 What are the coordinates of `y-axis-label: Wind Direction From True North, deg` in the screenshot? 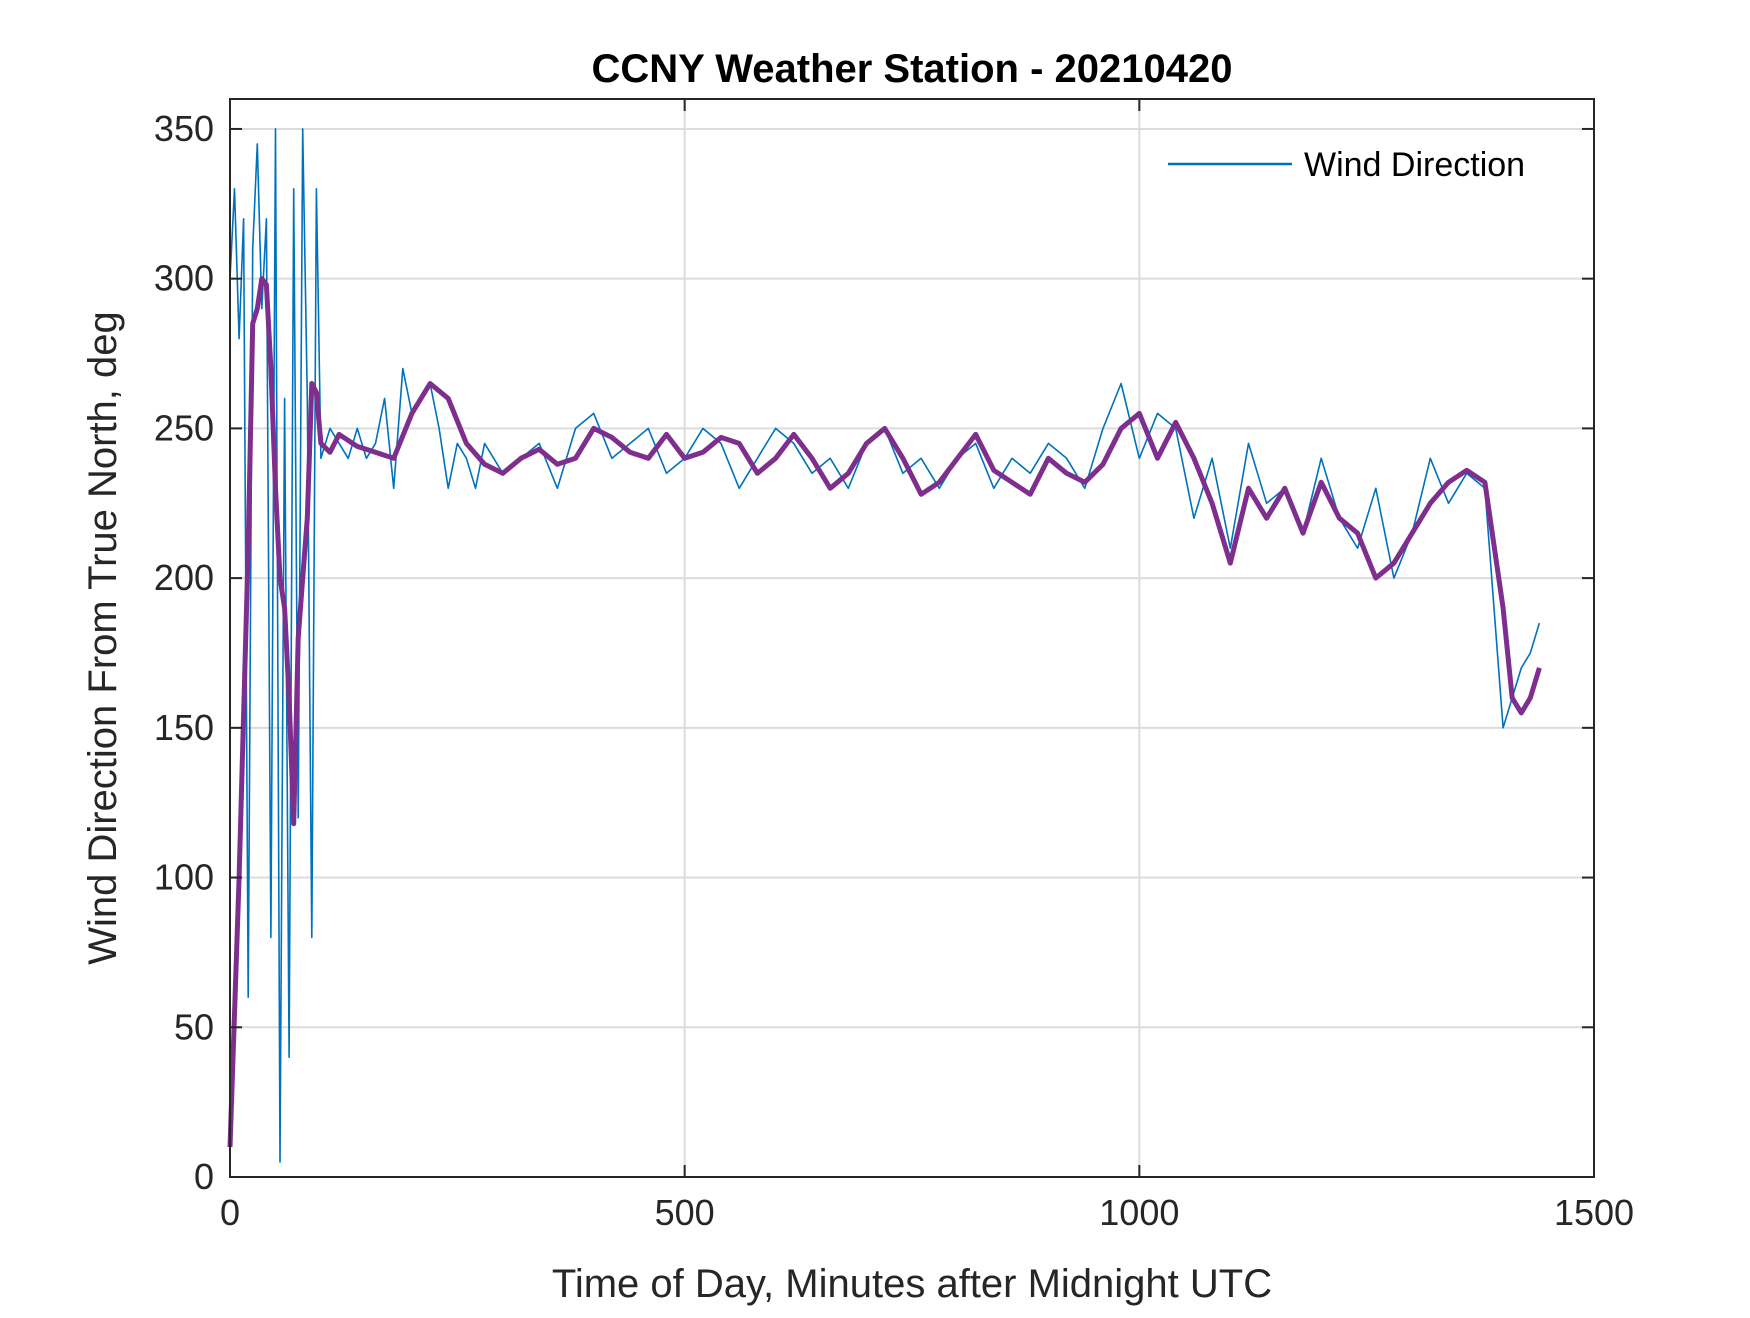 It's located at (103, 638).